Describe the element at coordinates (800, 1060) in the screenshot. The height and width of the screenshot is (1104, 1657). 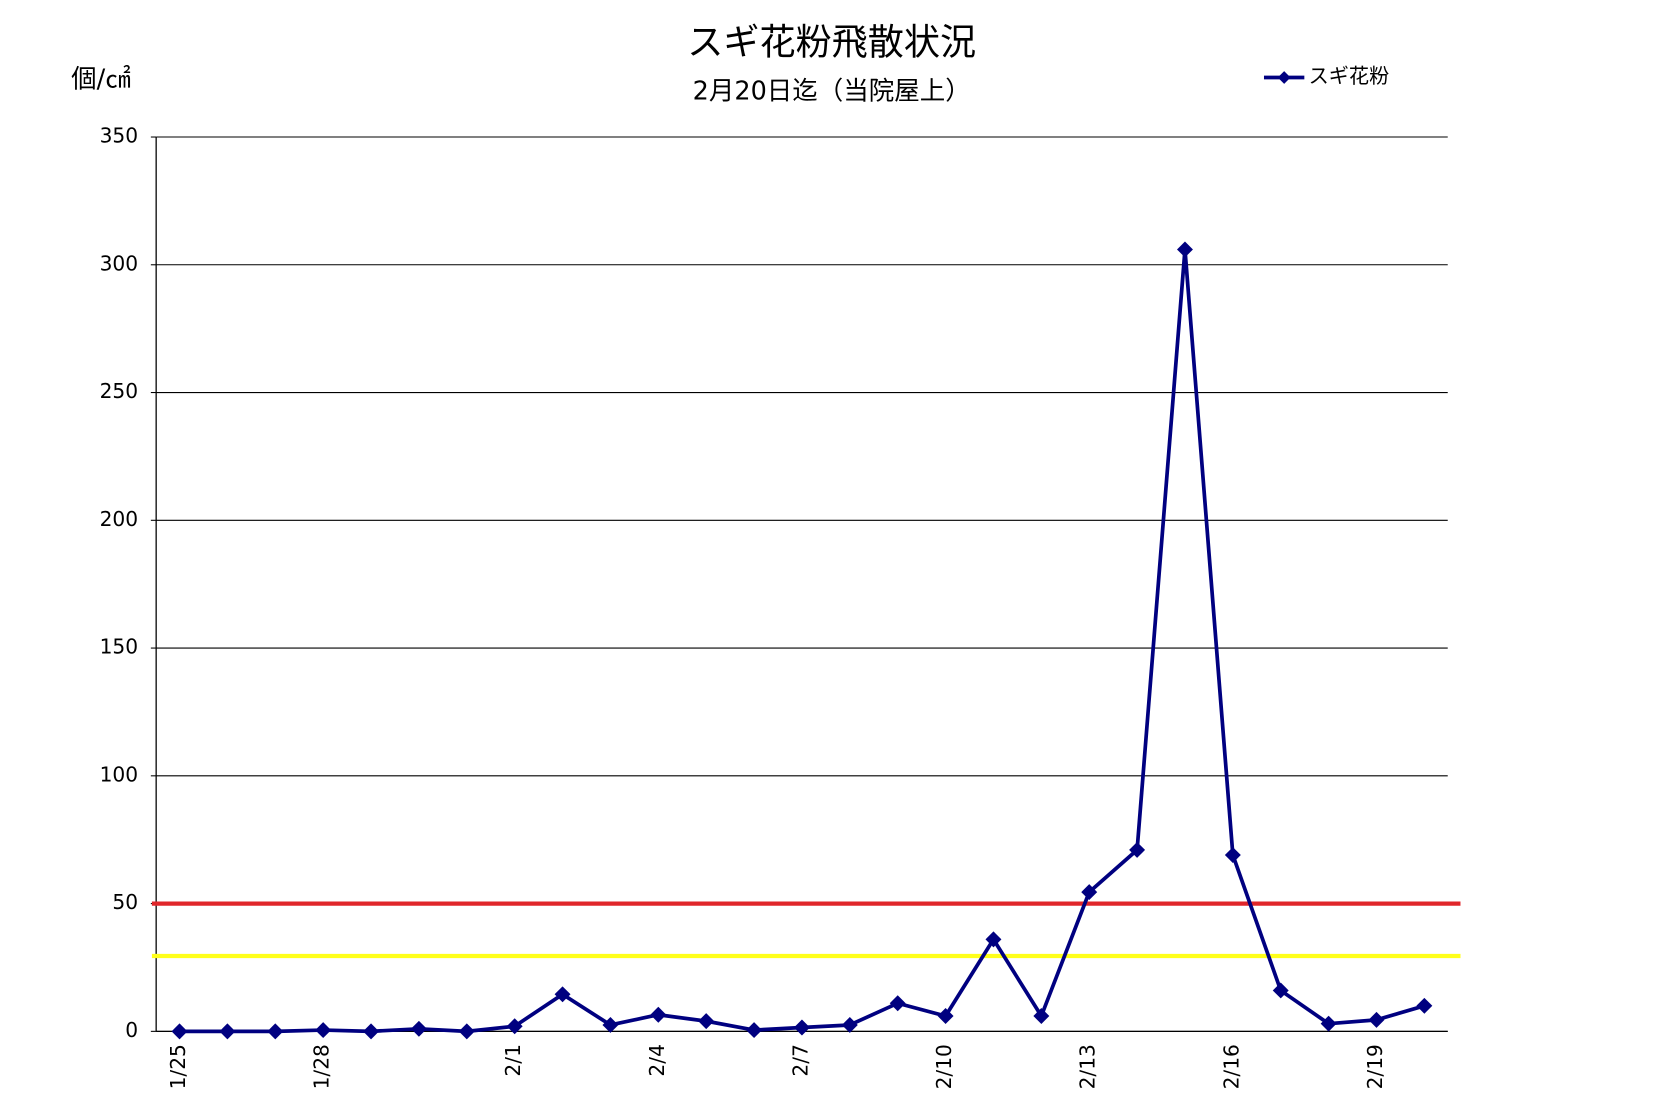
I see `x-tick-label: 2/7` at that location.